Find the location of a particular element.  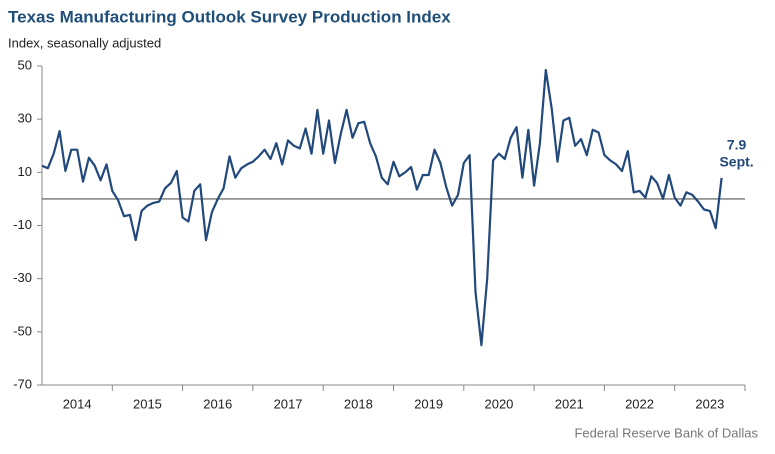

y-tick-label: -30 is located at coordinates (22, 277).